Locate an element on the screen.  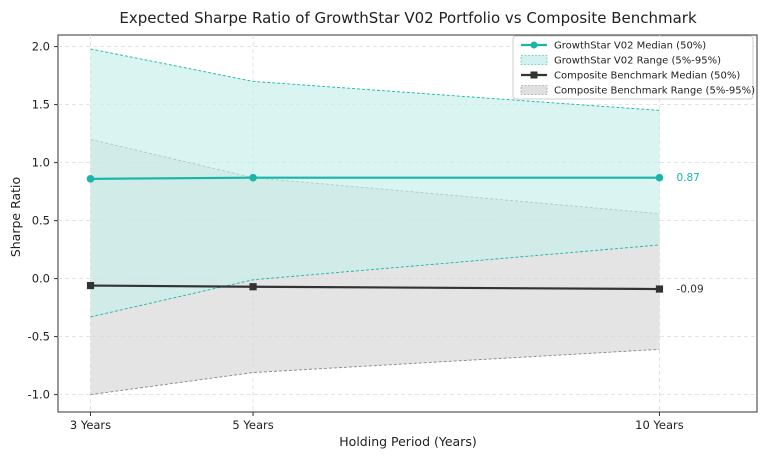
median-end-label: -0.09 is located at coordinates (689, 290).